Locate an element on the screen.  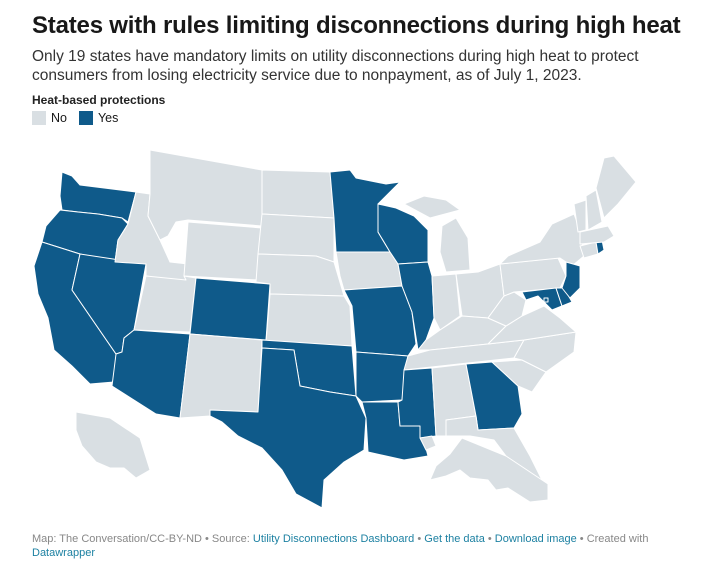
state-TX is located at coordinates (288, 428).